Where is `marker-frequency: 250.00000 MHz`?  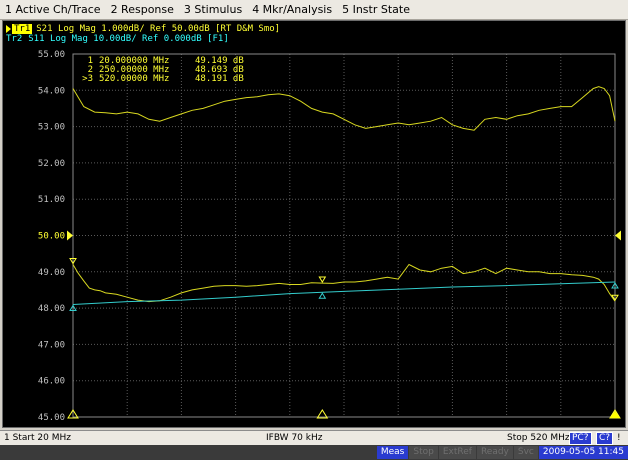 marker-frequency: 250.00000 MHz is located at coordinates (134, 70).